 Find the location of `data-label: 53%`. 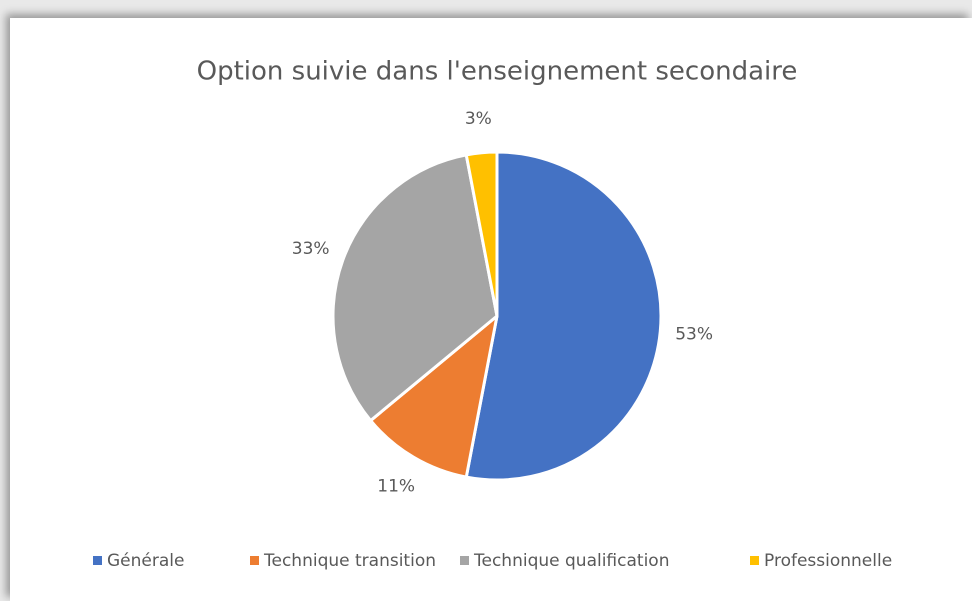

data-label: 53% is located at coordinates (694, 335).